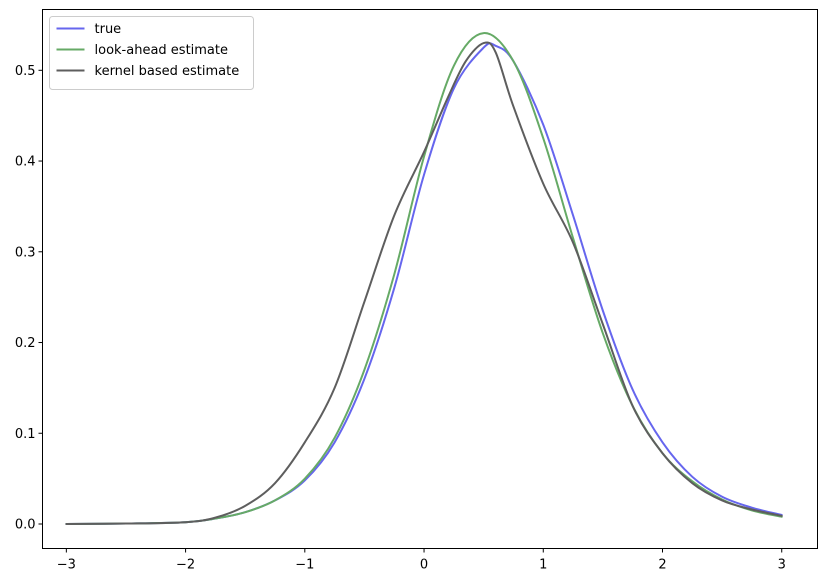 The image size is (826, 582). Describe the element at coordinates (25, 343) in the screenshot. I see `y-tick-label: 0.2` at that location.